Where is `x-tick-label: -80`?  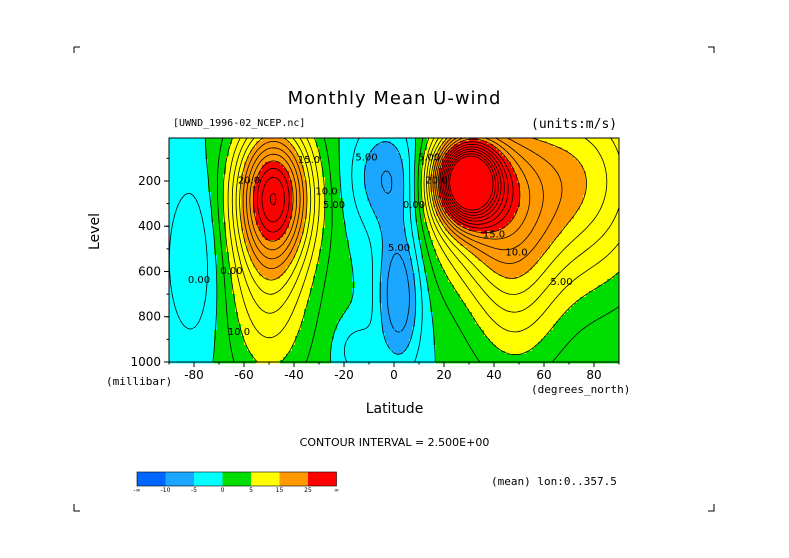 x-tick-label: -80 is located at coordinates (194, 375).